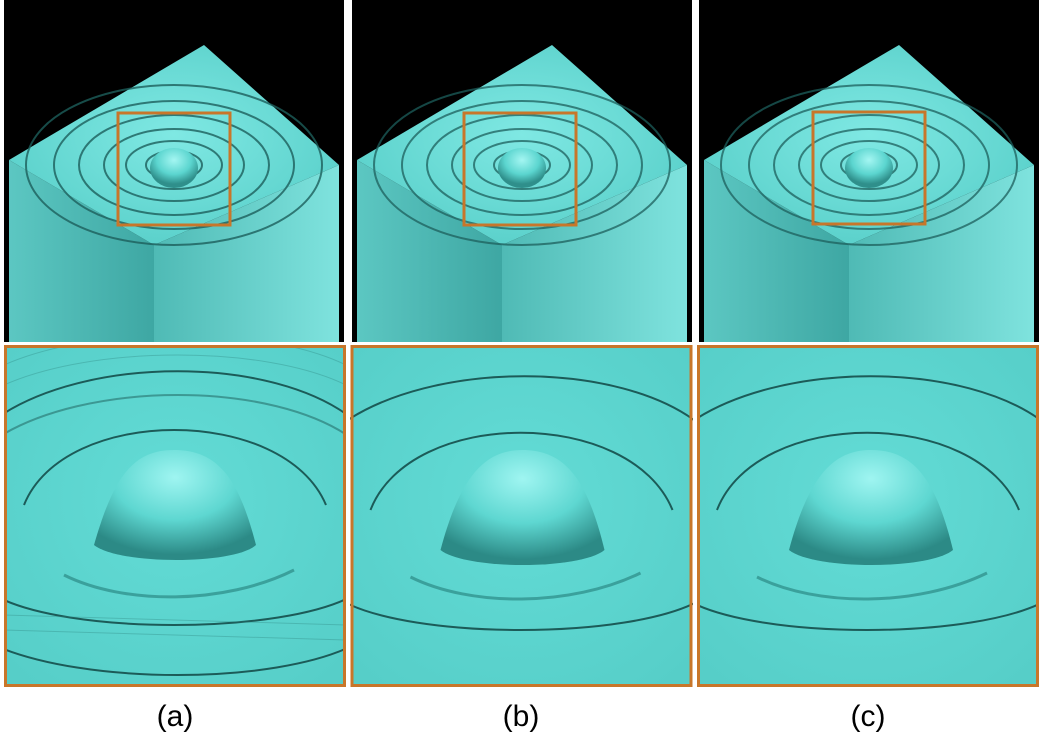 The width and height of the screenshot is (1042, 736). Describe the element at coordinates (869, 168) in the screenshot. I see `zoom-box-c` at that location.